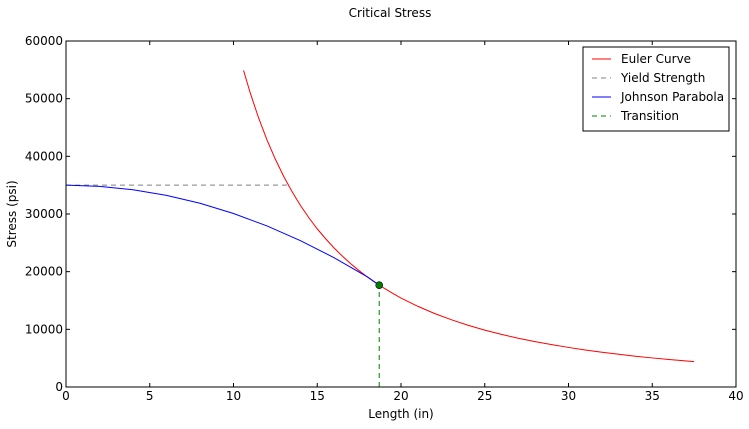 The height and width of the screenshot is (429, 749). I want to click on chart-title: Critical Stress, so click(390, 13).